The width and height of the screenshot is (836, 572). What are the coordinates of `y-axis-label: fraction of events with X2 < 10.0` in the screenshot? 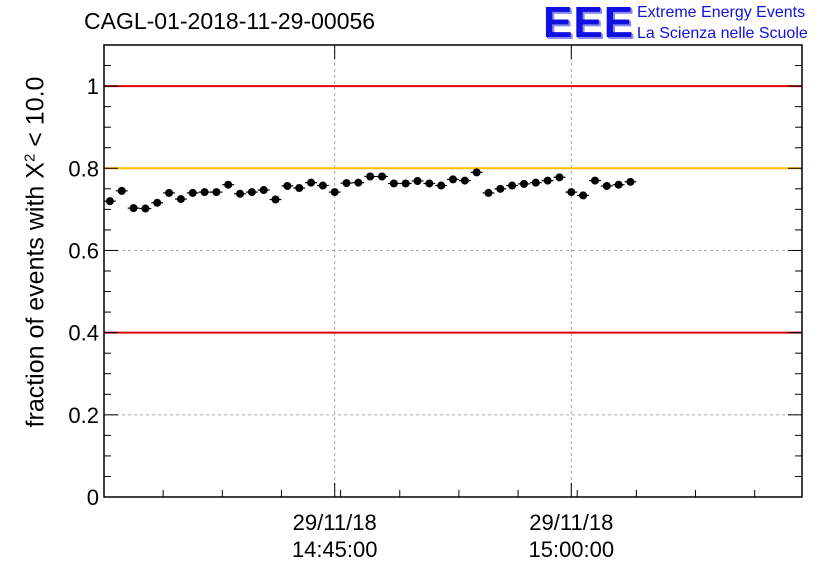 It's located at (35, 252).